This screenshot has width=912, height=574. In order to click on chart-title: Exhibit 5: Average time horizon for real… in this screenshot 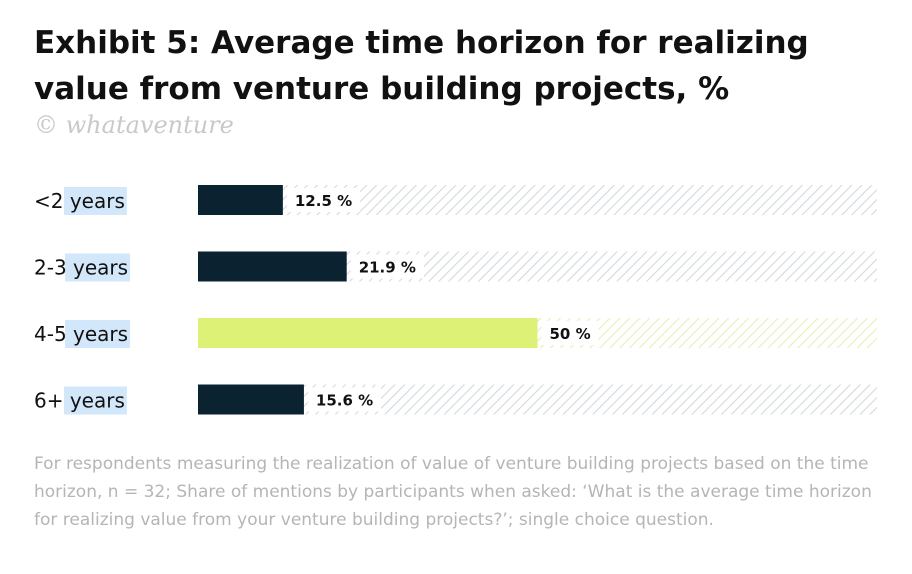, I will do `click(421, 66)`.